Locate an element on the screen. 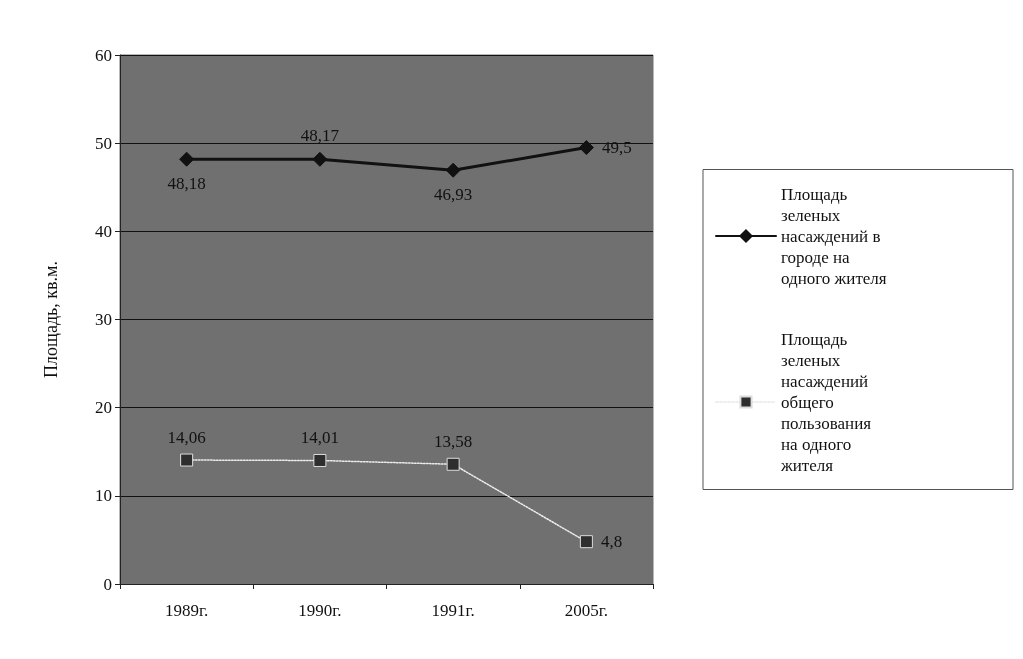 The width and height of the screenshot is (1023, 659). x-tick-label: 1990г. is located at coordinates (320, 610).